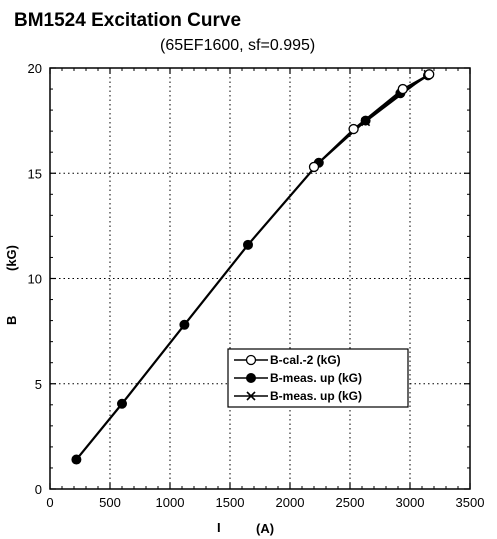  I want to click on x-tick-label: 1500, so click(230, 502).